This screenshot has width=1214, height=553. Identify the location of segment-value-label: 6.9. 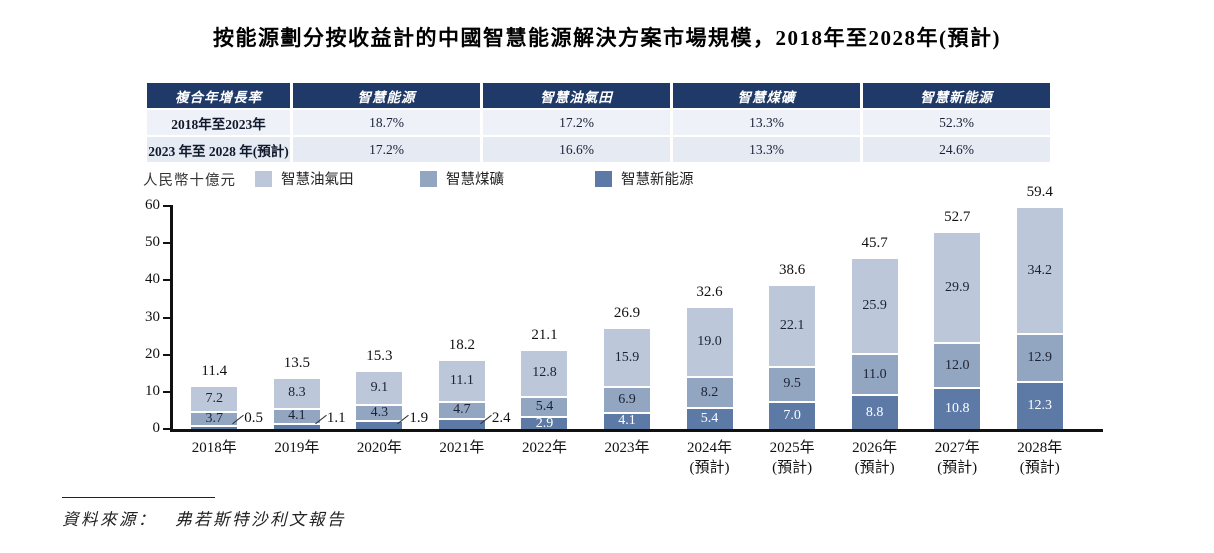
(627, 400).